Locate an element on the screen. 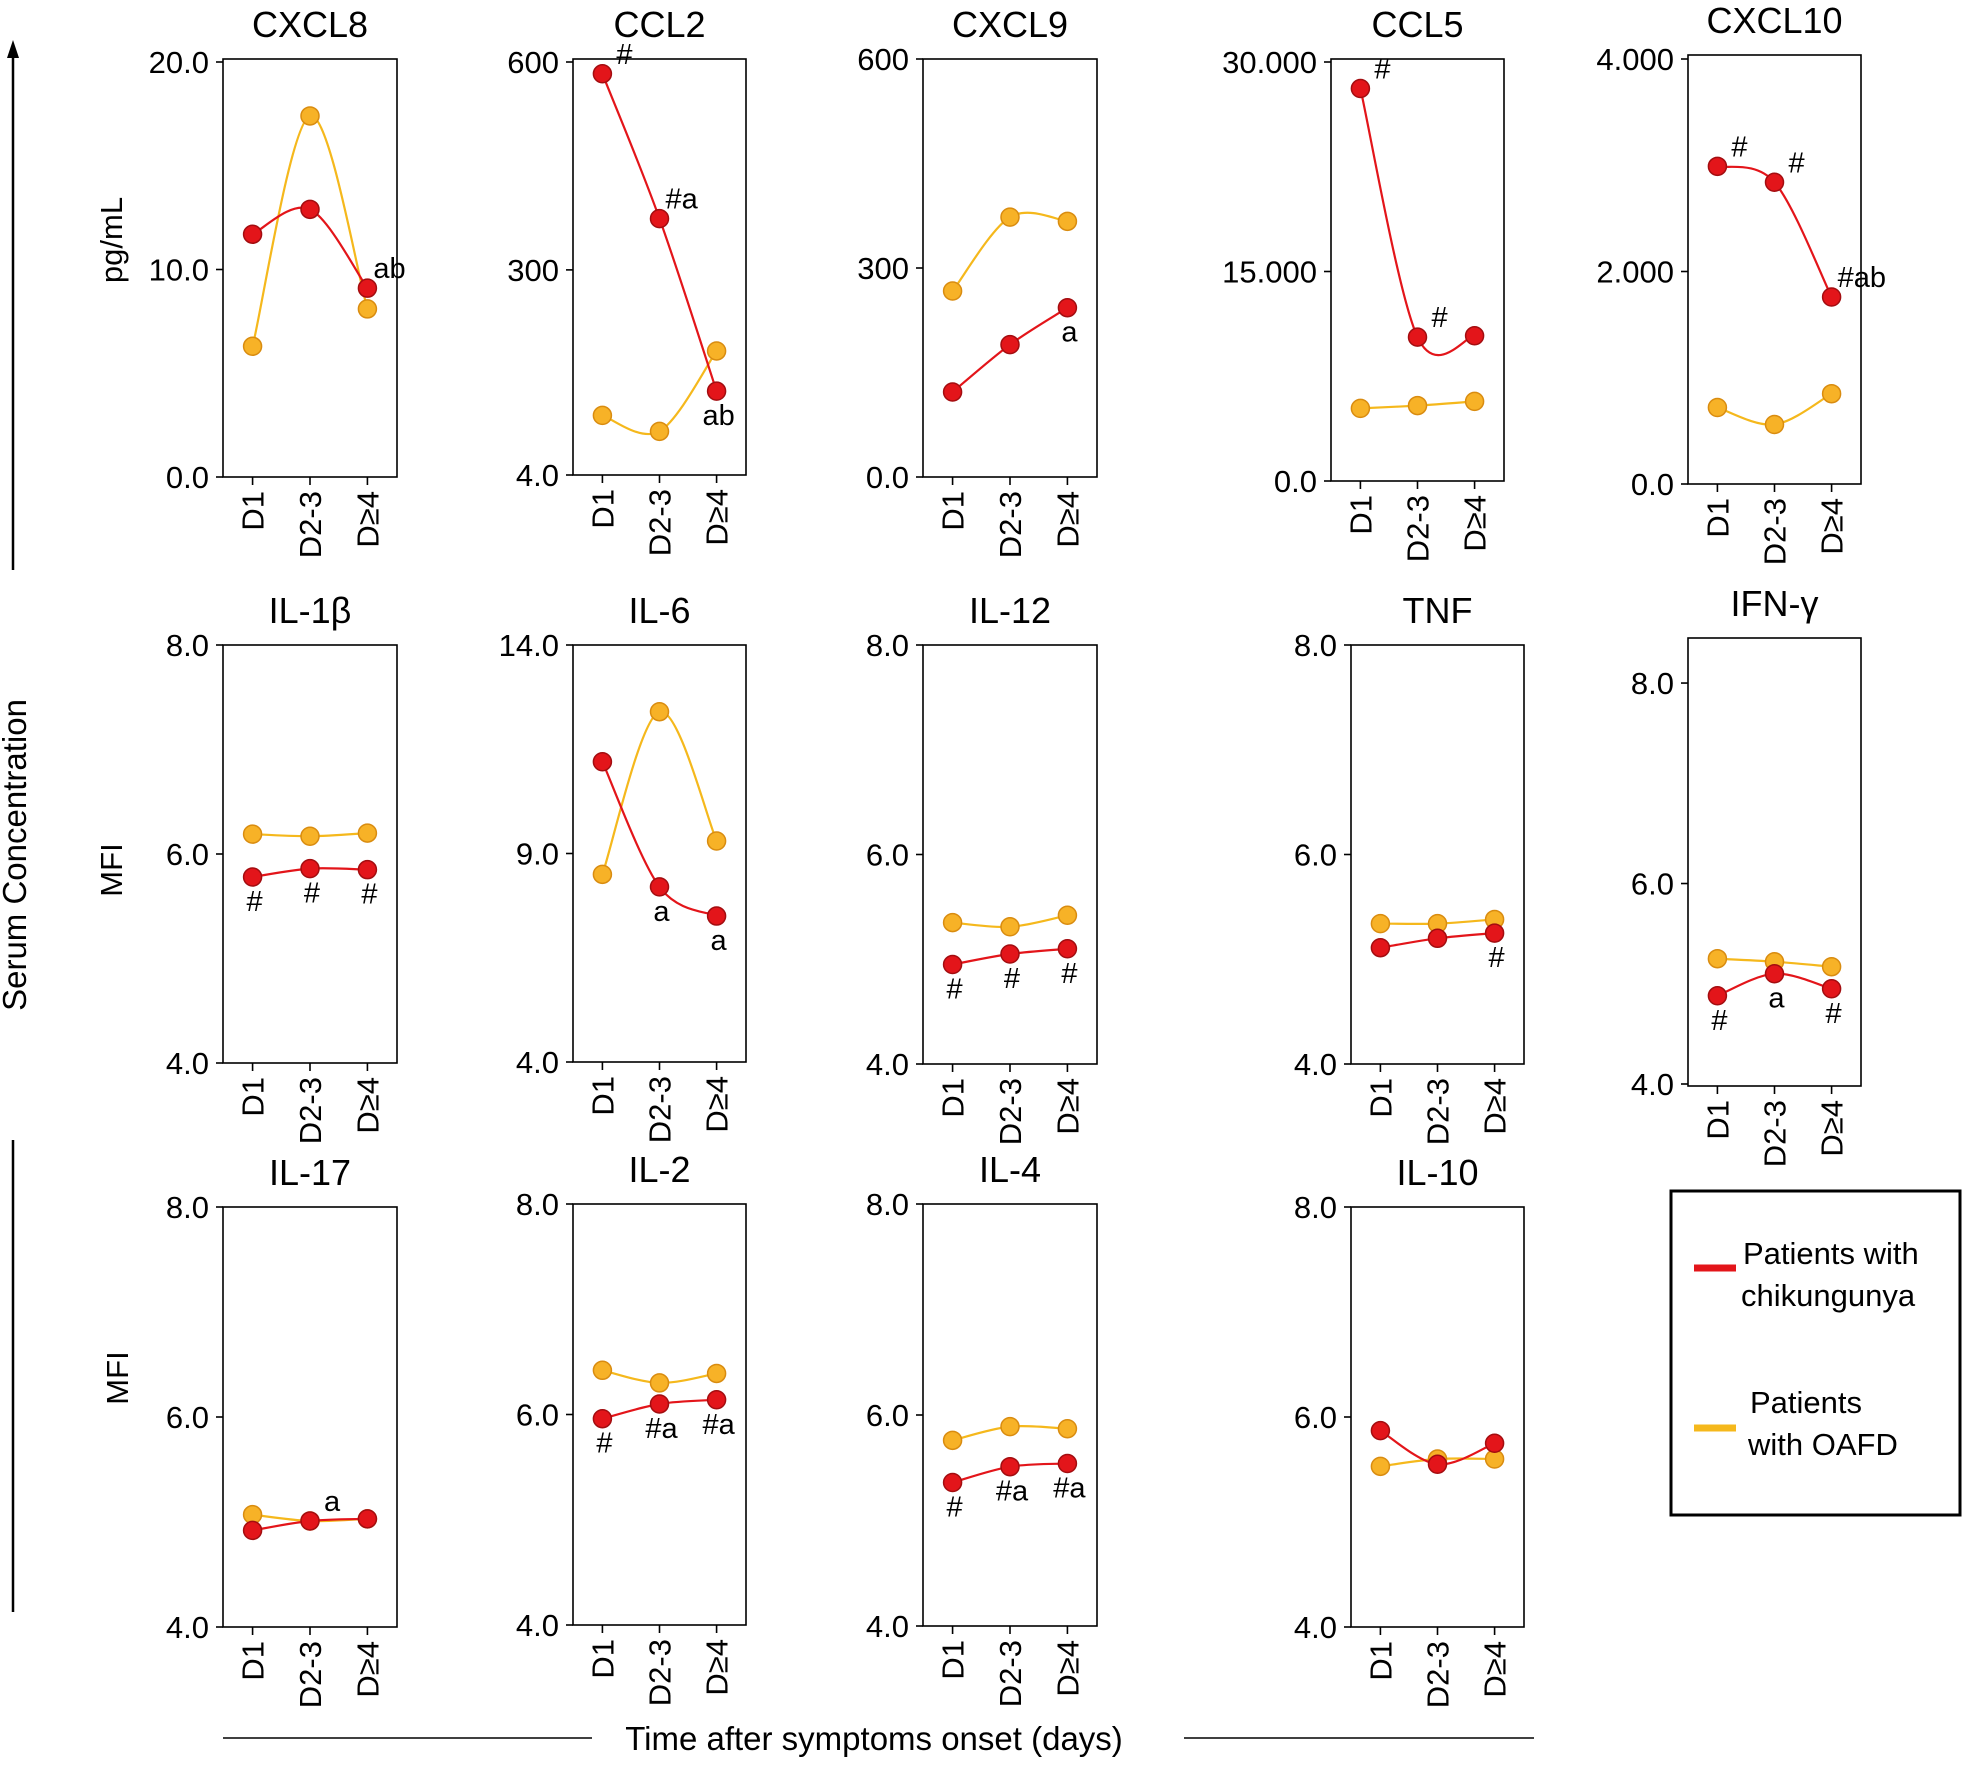 Image resolution: width=1969 pixels, height=1766 pixels. series-line-oafd is located at coordinates (659, 792).